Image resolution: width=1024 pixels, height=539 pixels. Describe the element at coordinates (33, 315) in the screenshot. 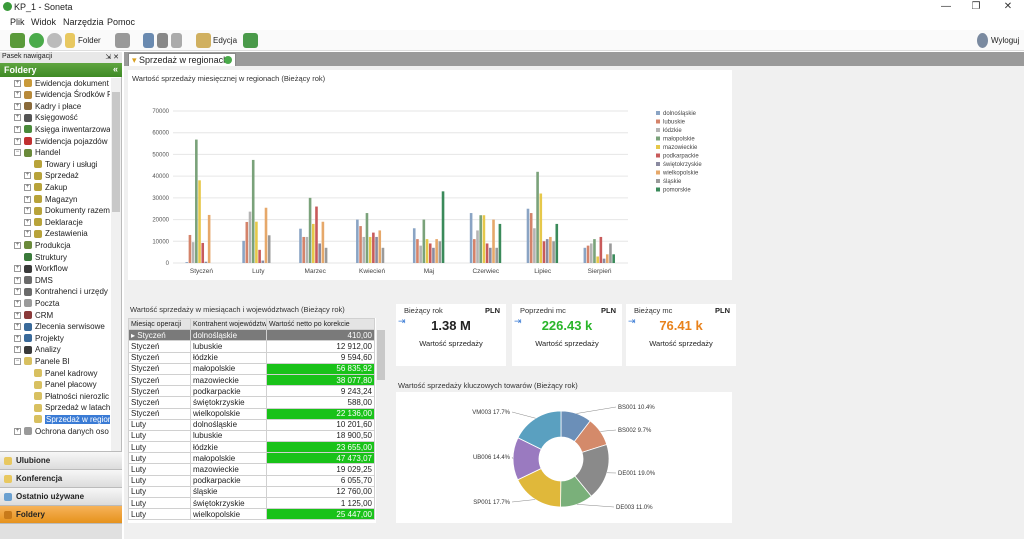

I see `tree-item: + CRM` at that location.